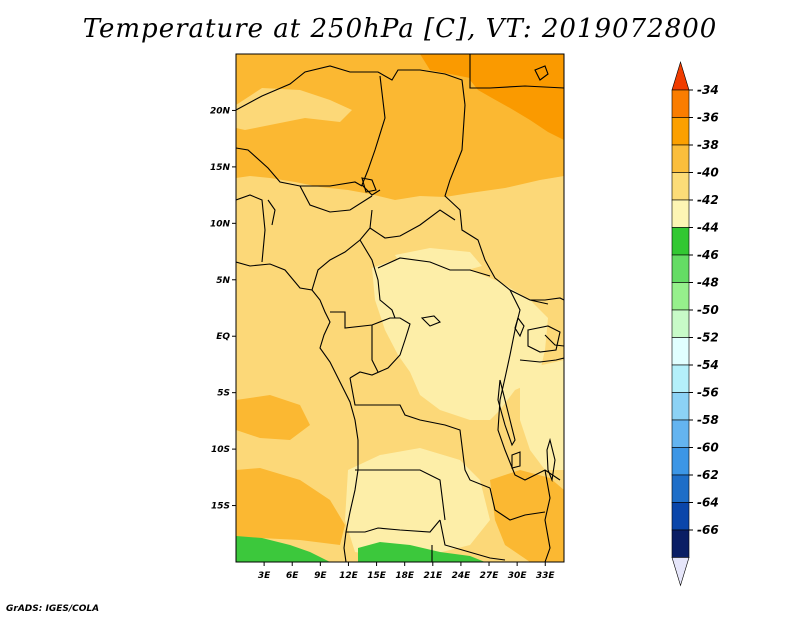 The width and height of the screenshot is (800, 618). I want to click on colorbar-label: -62, so click(708, 475).